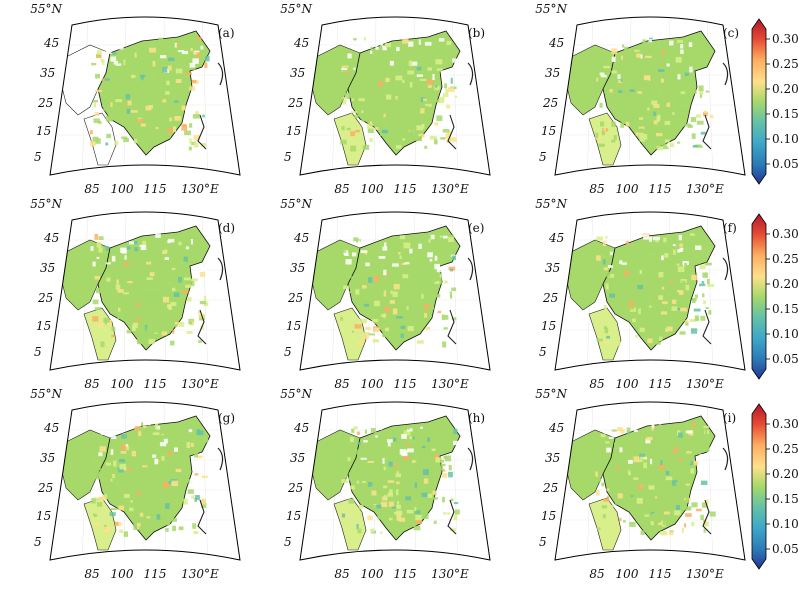  Describe the element at coordinates (552, 458) in the screenshot. I see `lat-tick-label: 35` at that location.